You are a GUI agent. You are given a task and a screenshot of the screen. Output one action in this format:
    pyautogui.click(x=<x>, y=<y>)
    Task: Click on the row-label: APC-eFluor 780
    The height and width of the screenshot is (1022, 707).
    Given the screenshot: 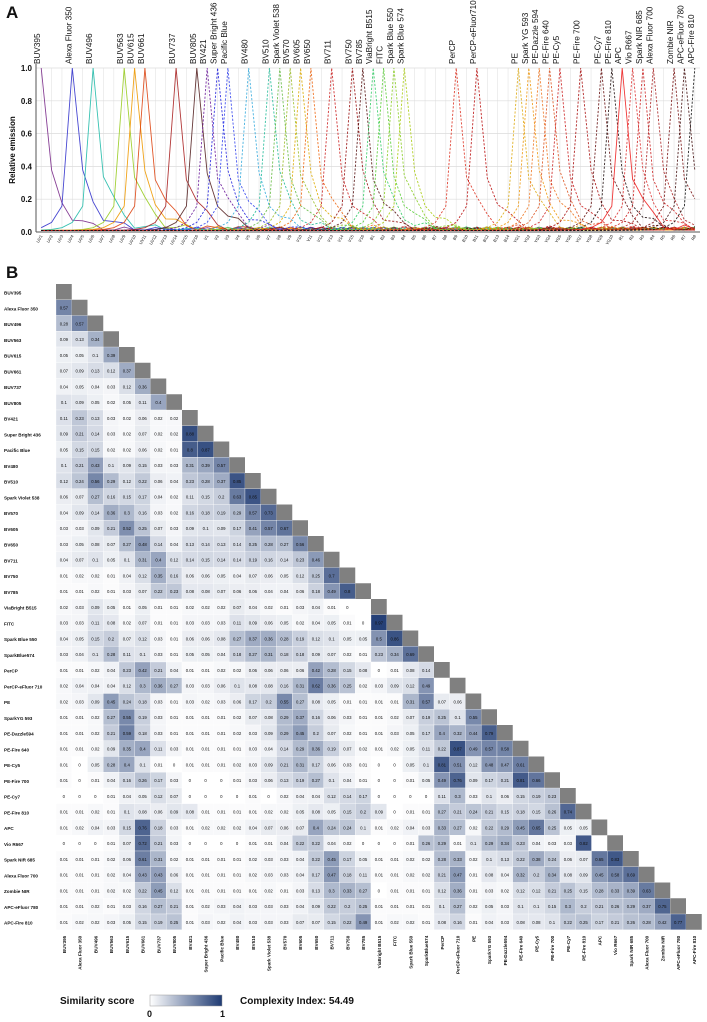 What is the action you would take?
    pyautogui.click(x=21, y=907)
    